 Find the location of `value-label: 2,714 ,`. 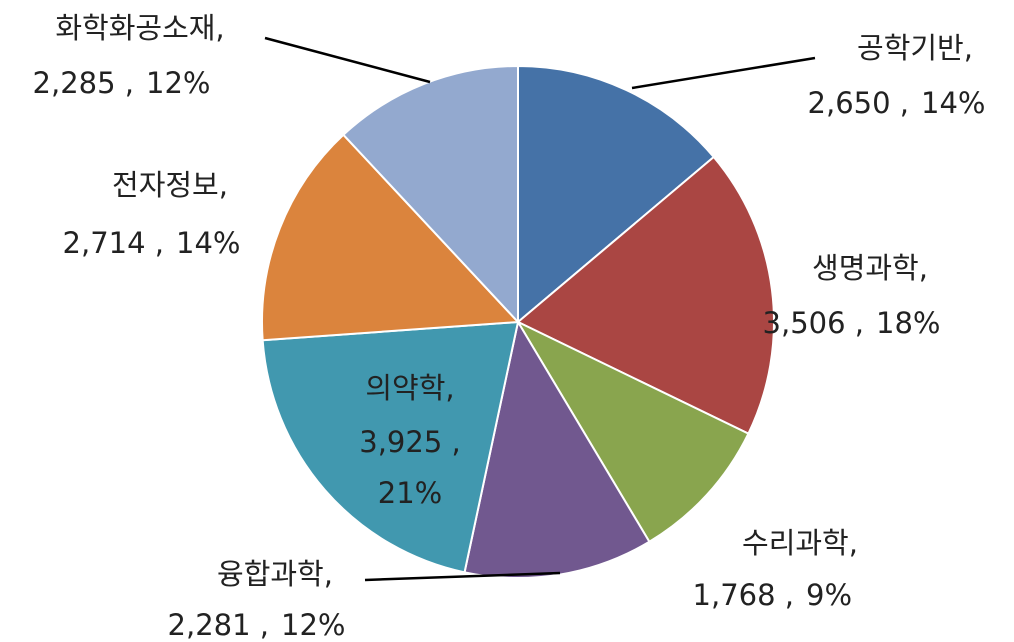

value-label: 2,714 , is located at coordinates (113, 243).